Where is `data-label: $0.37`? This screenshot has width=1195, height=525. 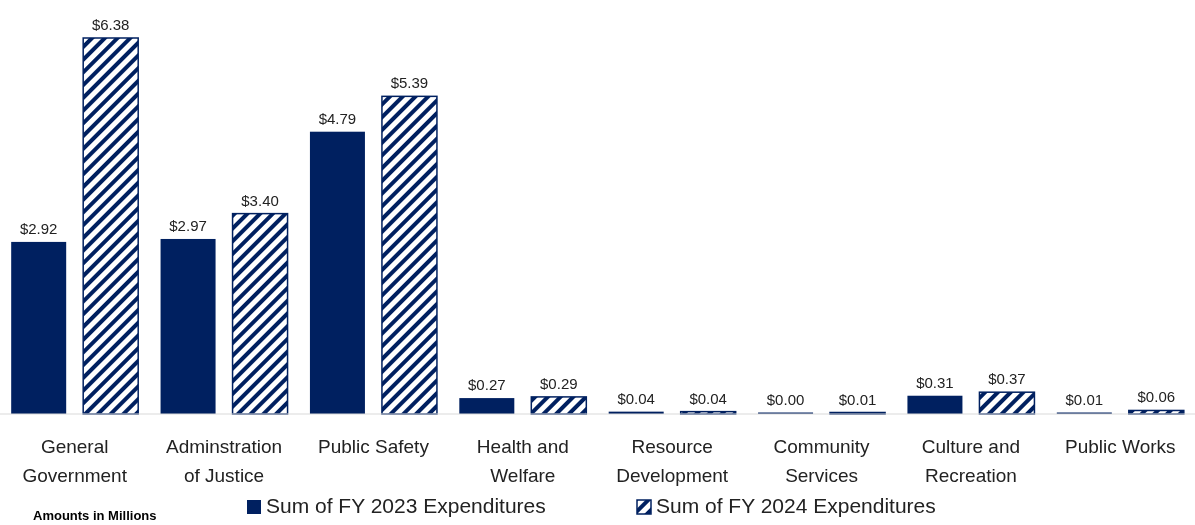
data-label: $0.37 is located at coordinates (1007, 379).